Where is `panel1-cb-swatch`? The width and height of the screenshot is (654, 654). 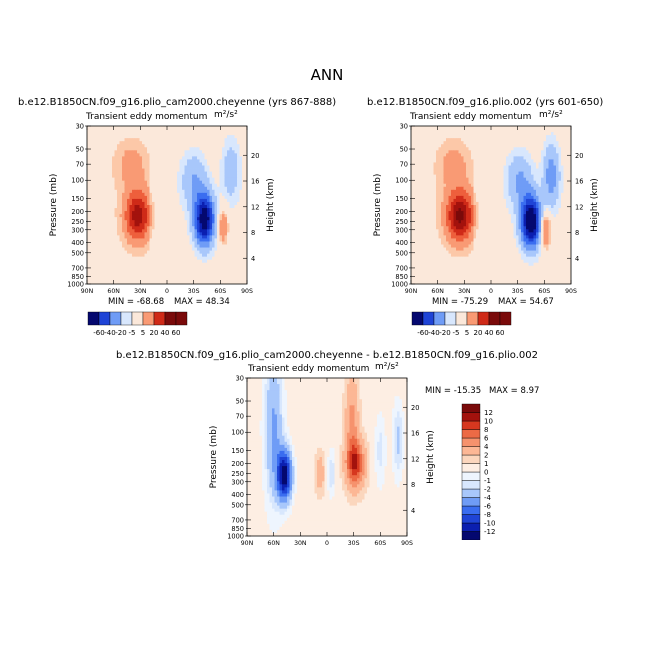
panel1-cb-swatch is located at coordinates (93, 318).